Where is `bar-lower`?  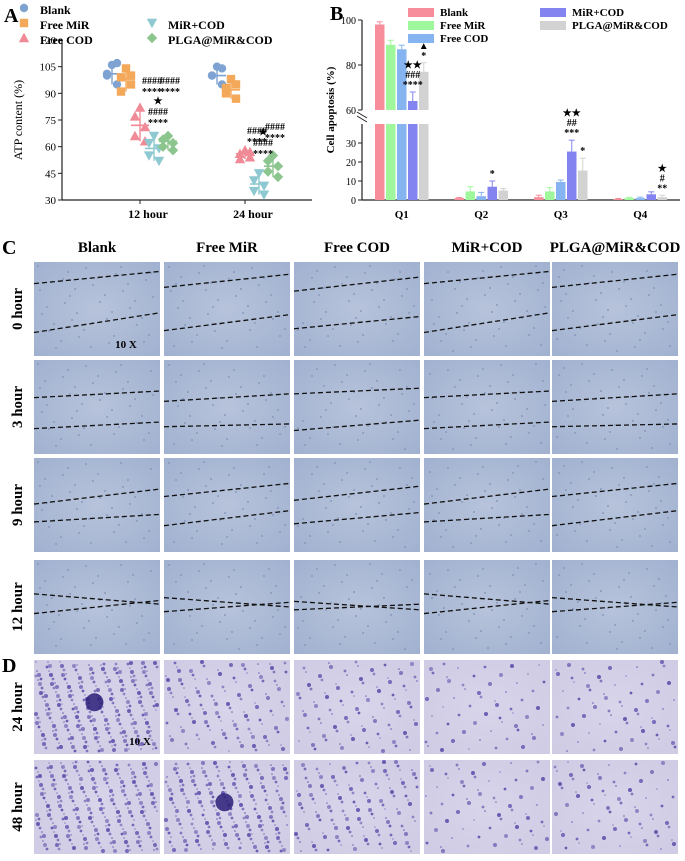
bar-lower is located at coordinates (424, 162).